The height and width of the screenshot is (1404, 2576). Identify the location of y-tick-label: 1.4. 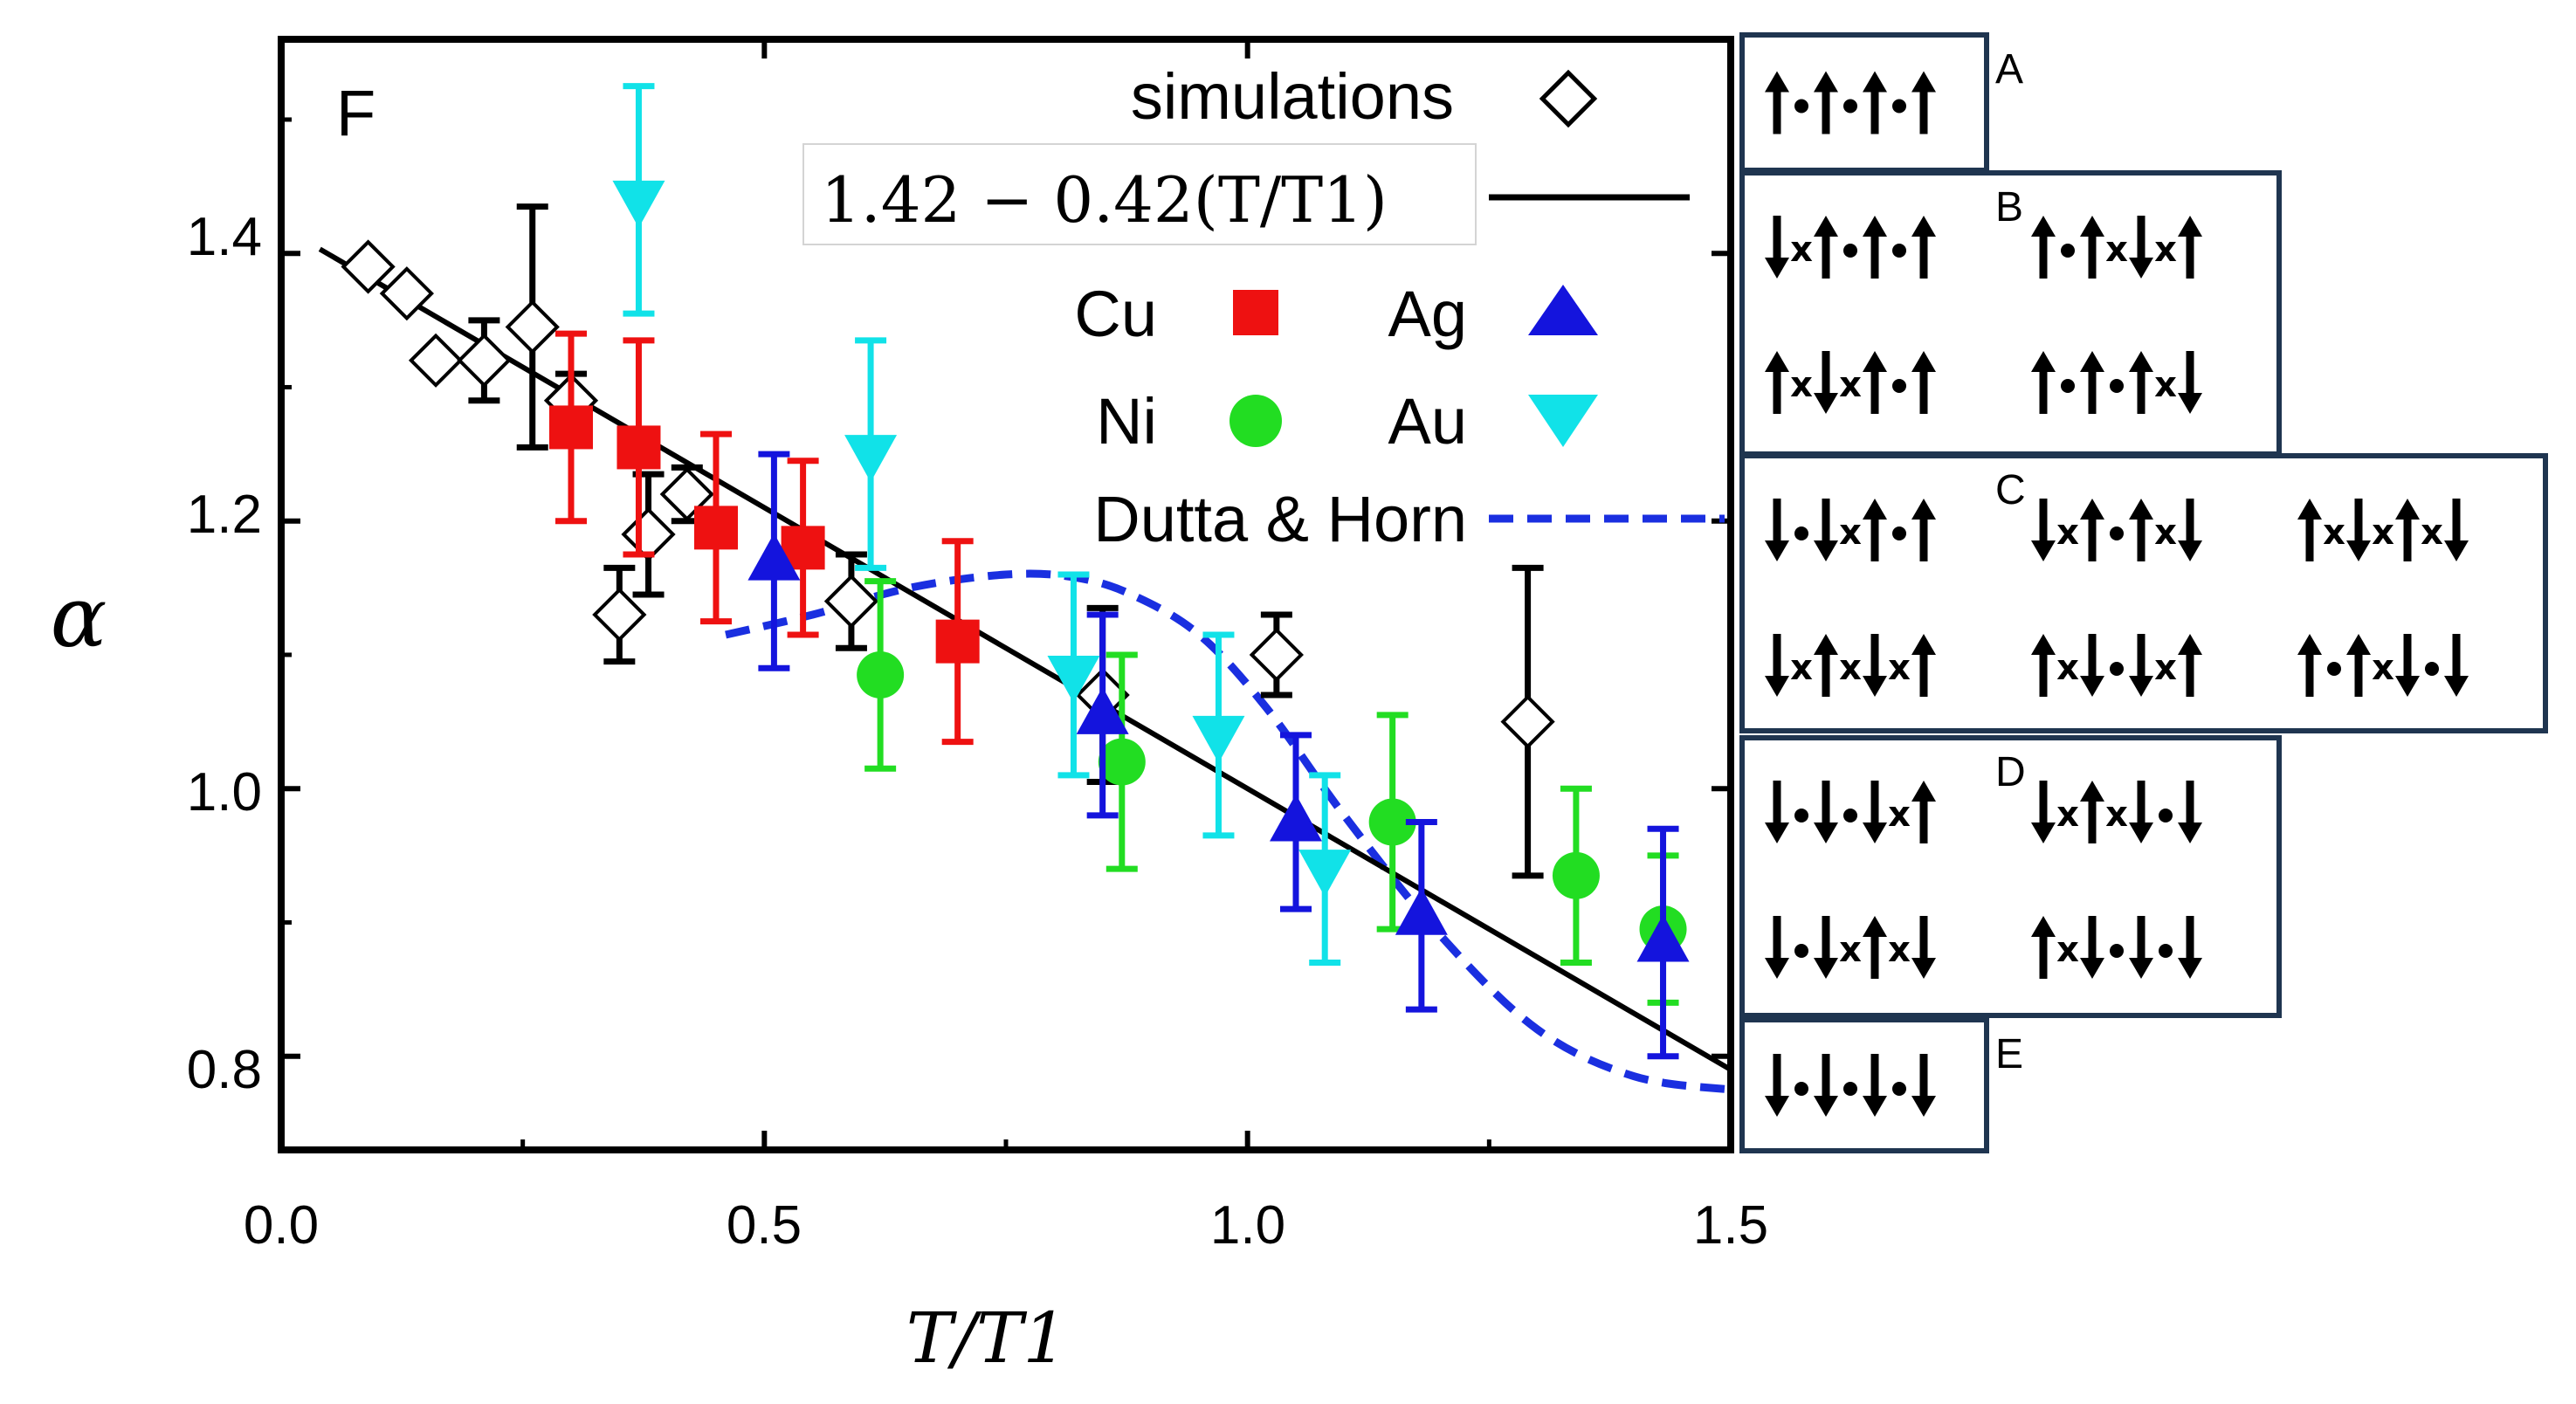
(224, 237).